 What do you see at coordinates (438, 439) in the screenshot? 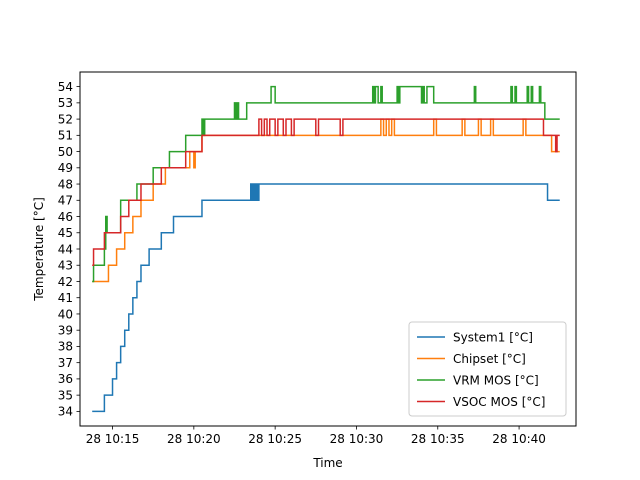
I see `x-tick-label: 28 10:35` at bounding box center [438, 439].